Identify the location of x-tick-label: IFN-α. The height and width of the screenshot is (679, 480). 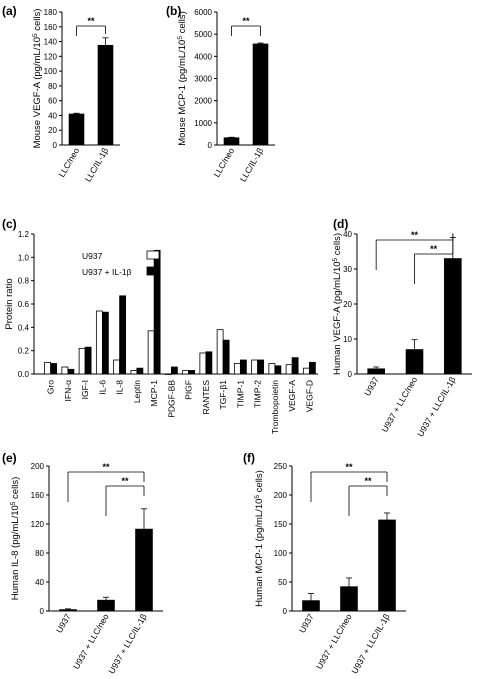
(68, 391).